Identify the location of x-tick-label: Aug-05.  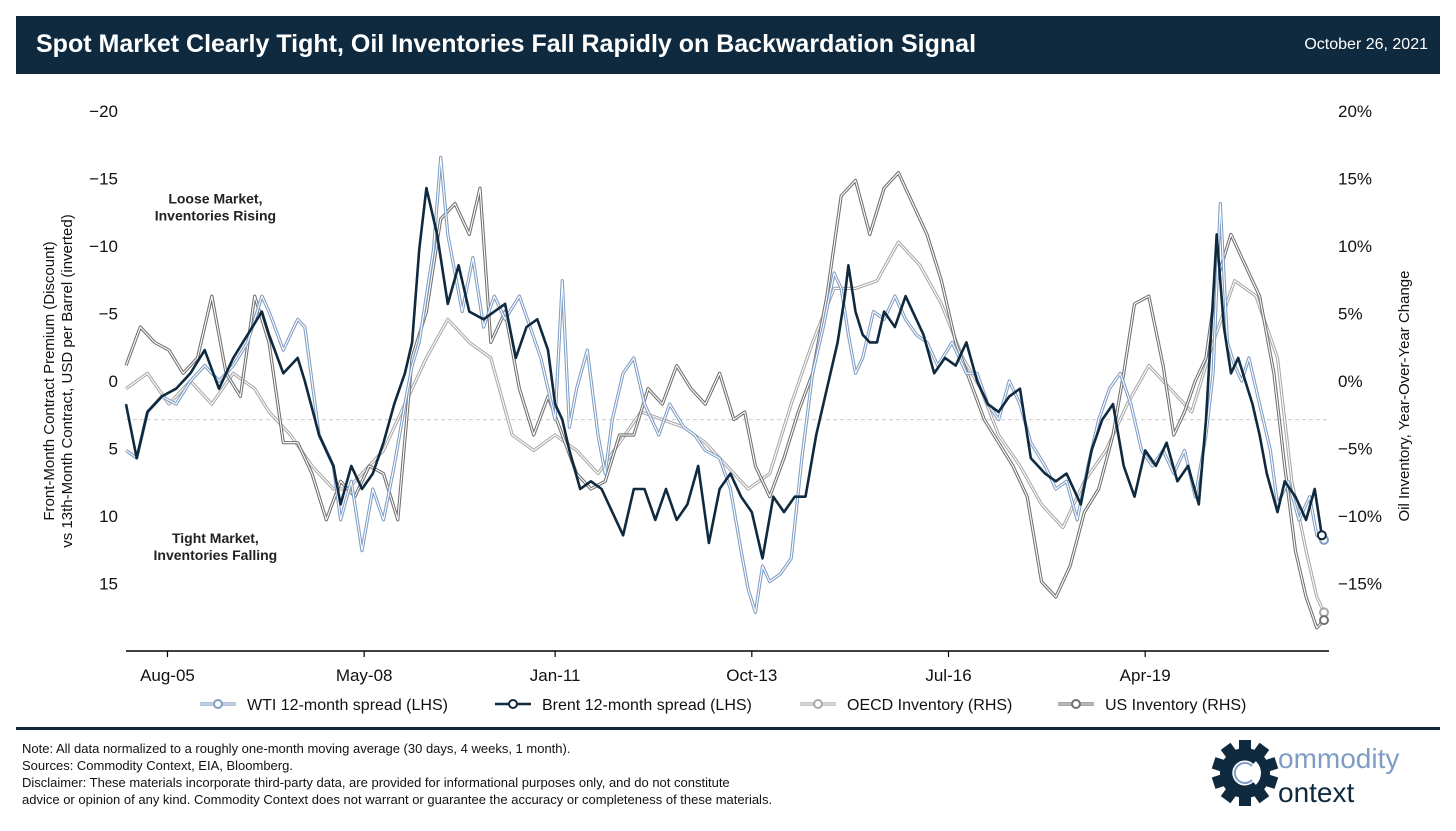
(167, 675).